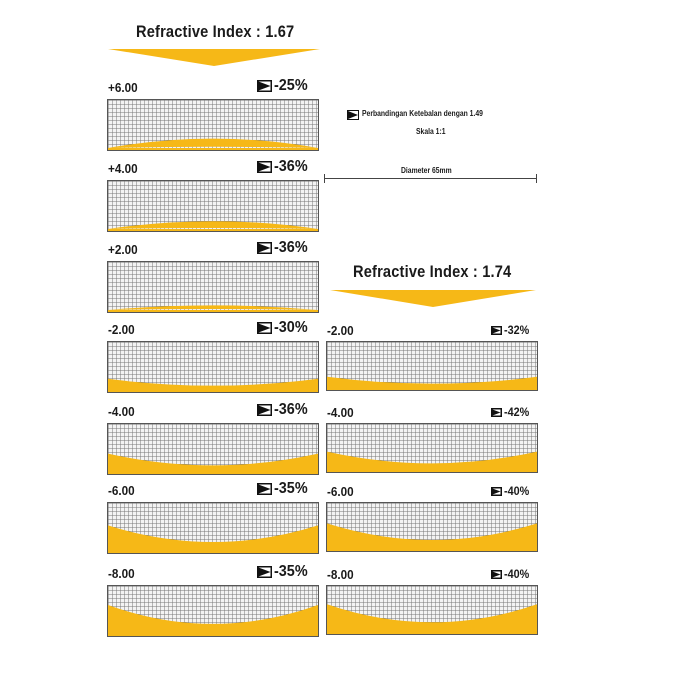 The image size is (680, 680). Describe the element at coordinates (123, 87) in the screenshot. I see `lens-power-label: +6.00` at that location.